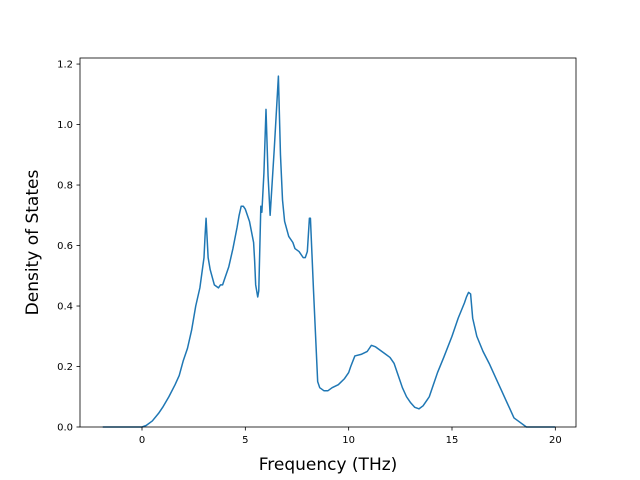  Describe the element at coordinates (555, 440) in the screenshot. I see `x-tick-label: 20` at that location.